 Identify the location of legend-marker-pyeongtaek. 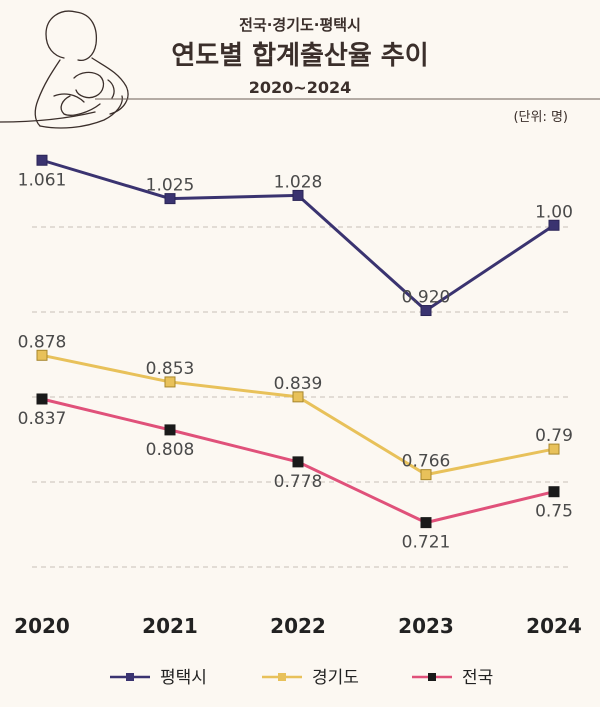
(130, 677).